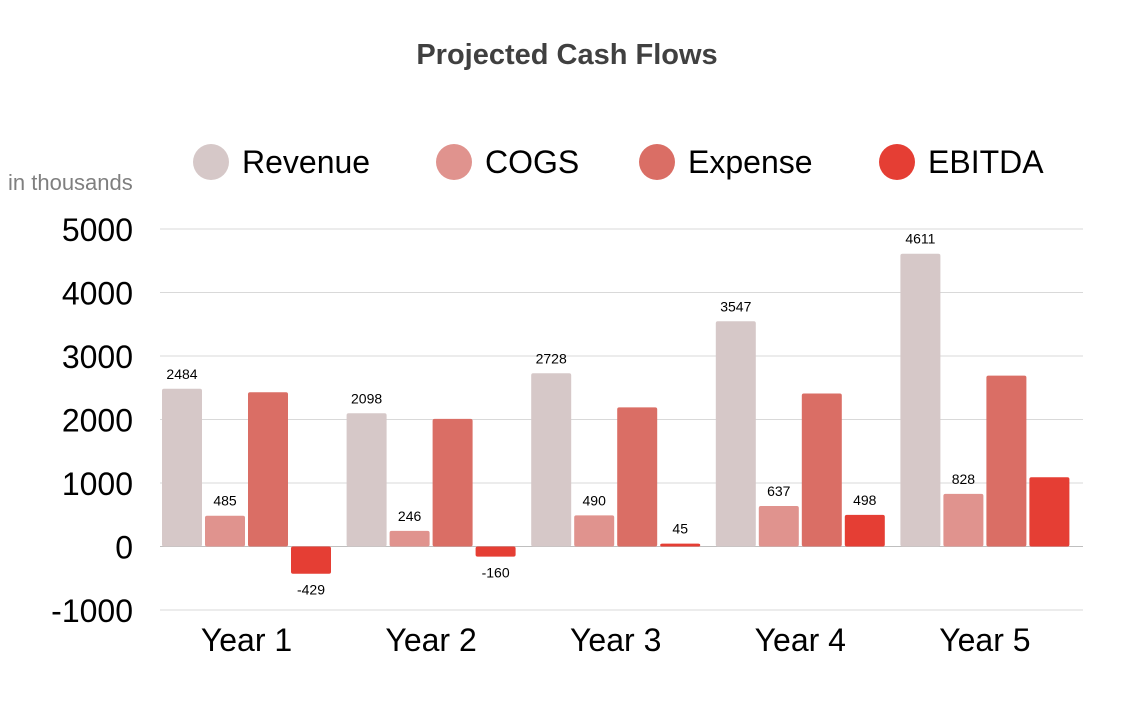 The image size is (1126, 702). I want to click on y-tick-label: -1000, so click(92, 611).